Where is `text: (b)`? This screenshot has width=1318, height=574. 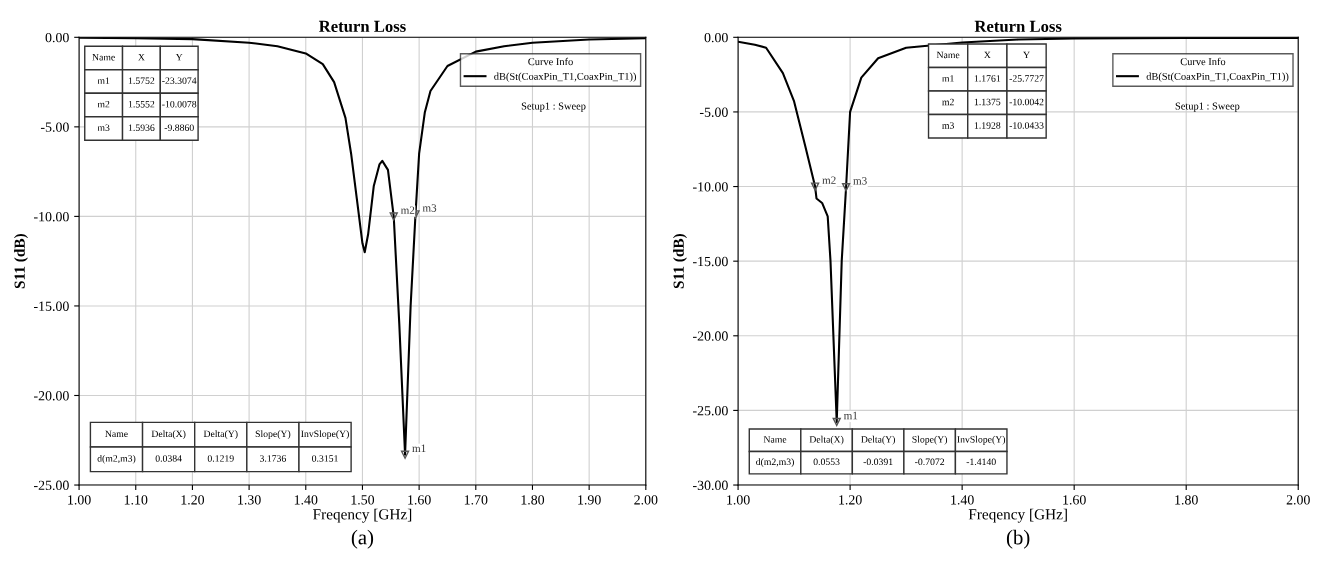
text: (b) is located at coordinates (1018, 539).